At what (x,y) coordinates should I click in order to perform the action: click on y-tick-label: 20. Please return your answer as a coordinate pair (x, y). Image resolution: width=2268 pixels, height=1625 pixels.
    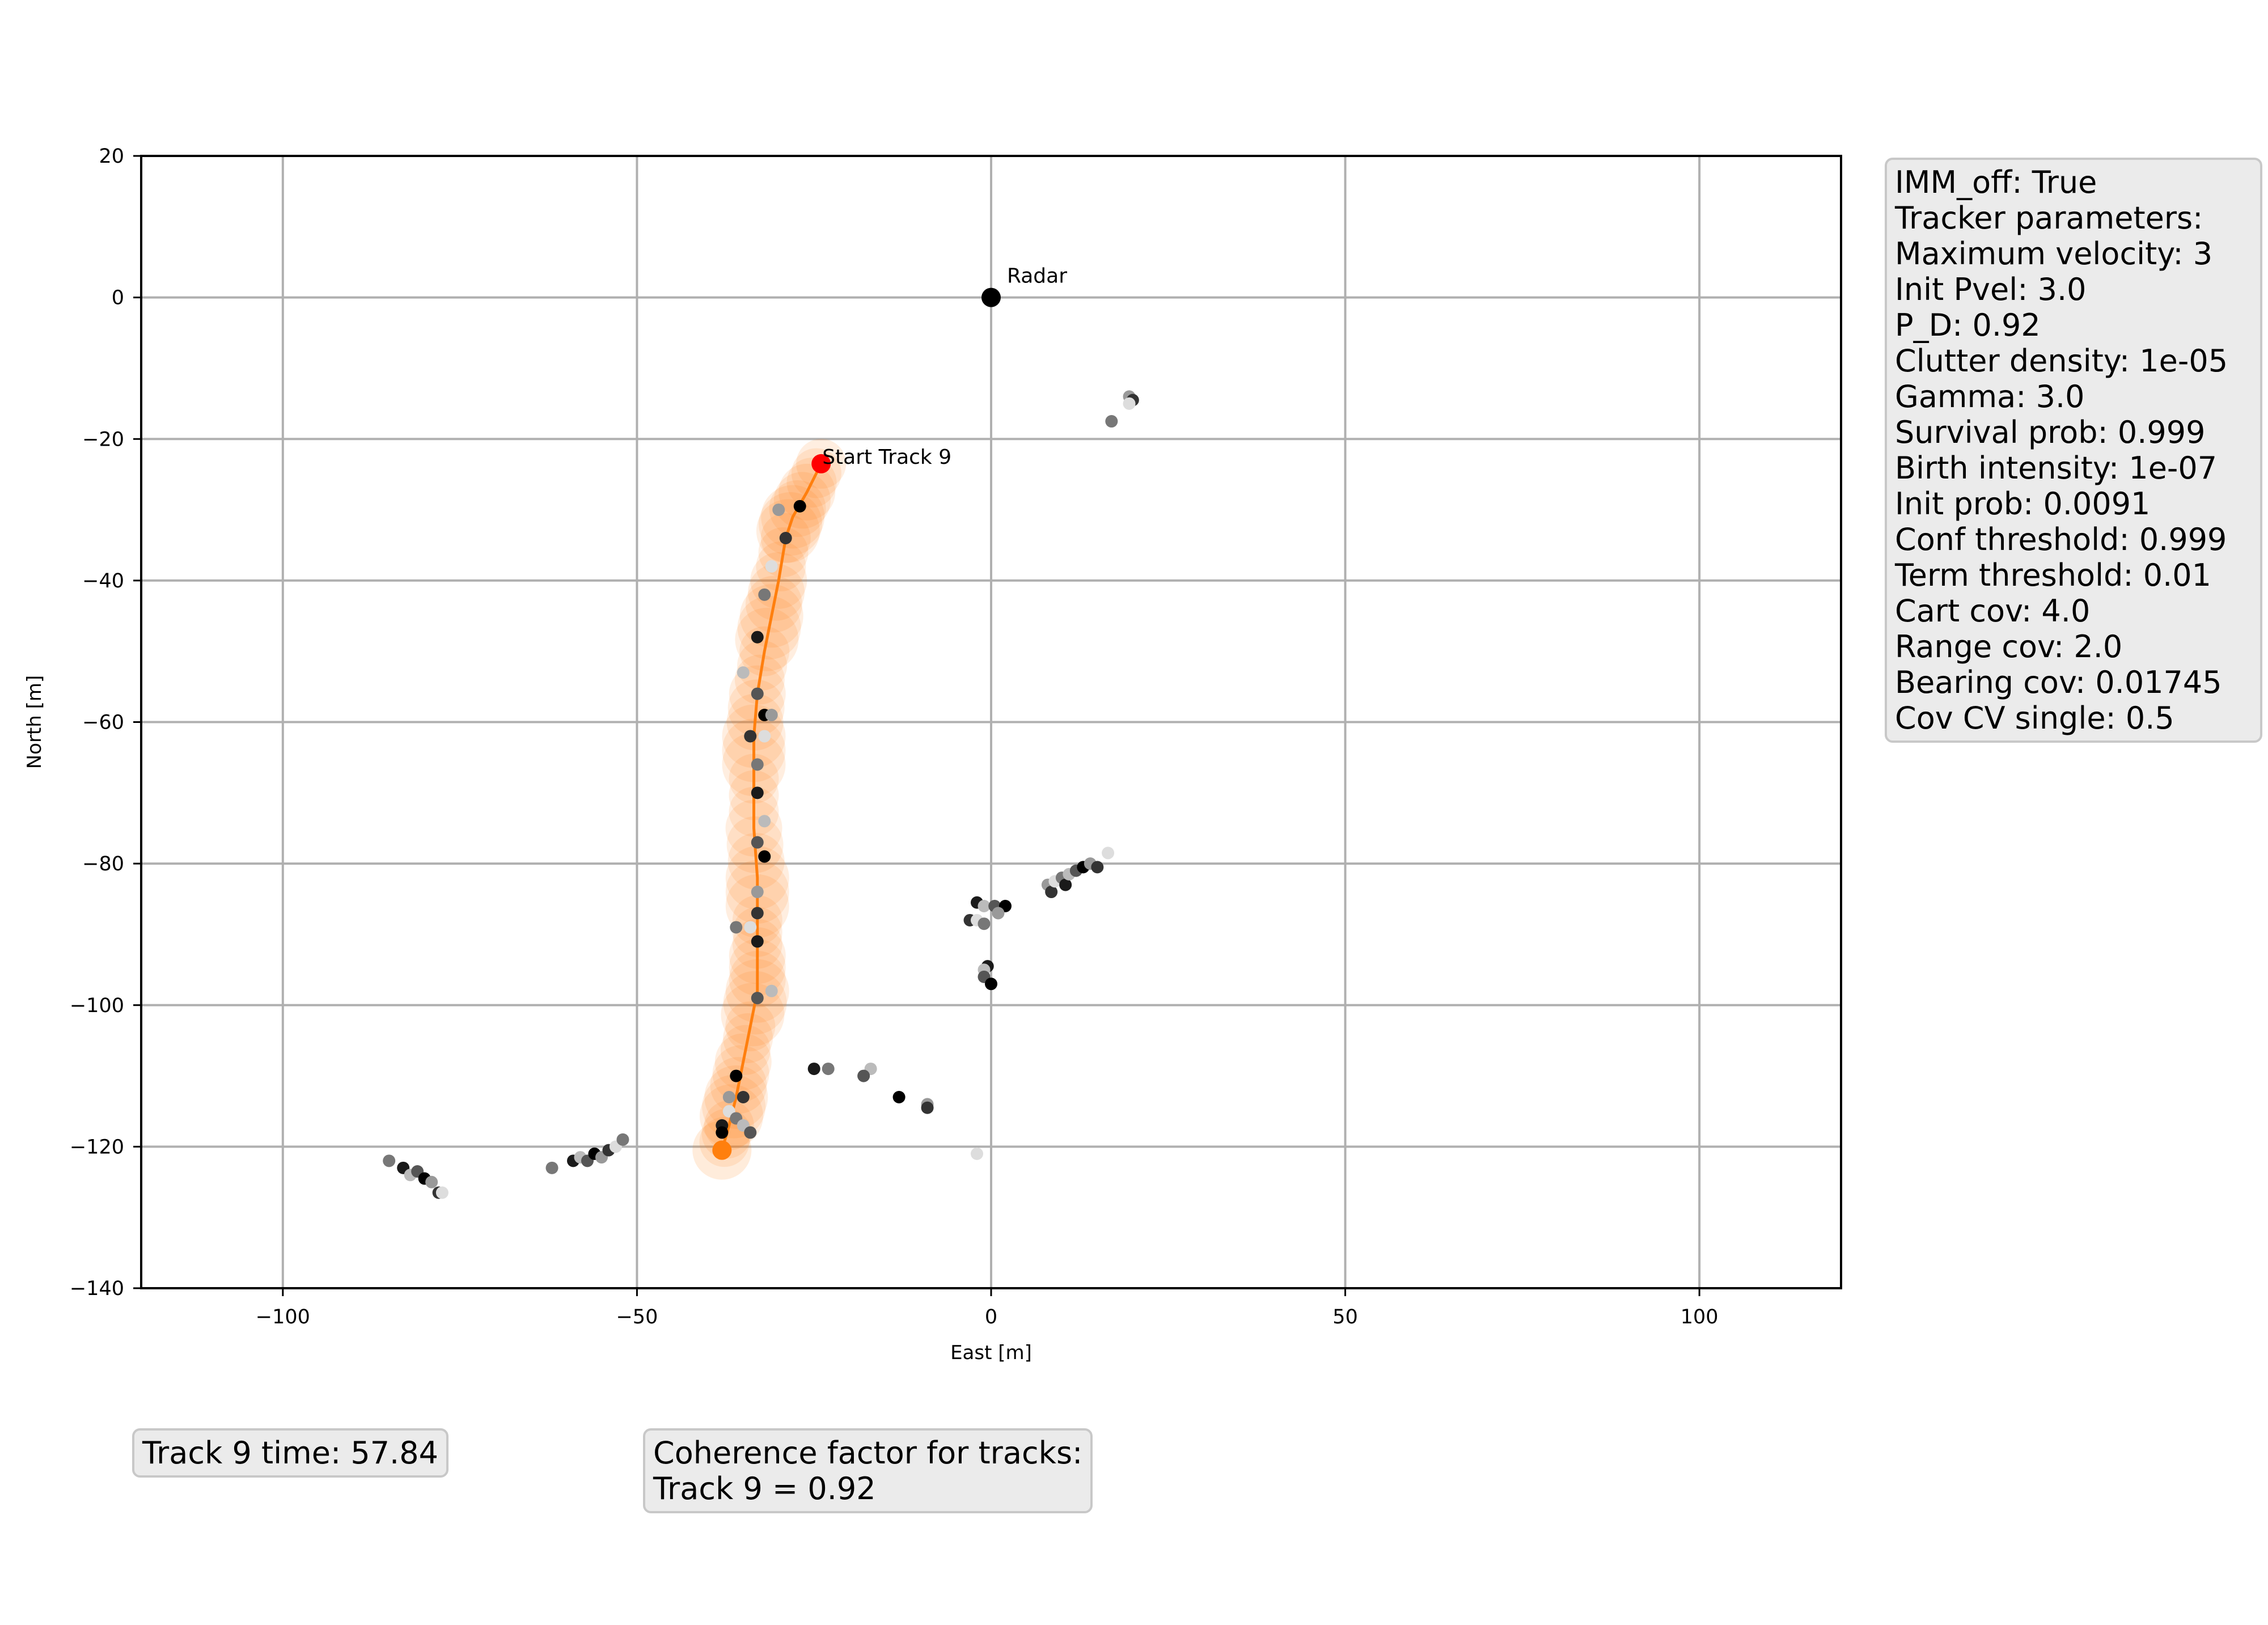
    Looking at the image, I should click on (111, 156).